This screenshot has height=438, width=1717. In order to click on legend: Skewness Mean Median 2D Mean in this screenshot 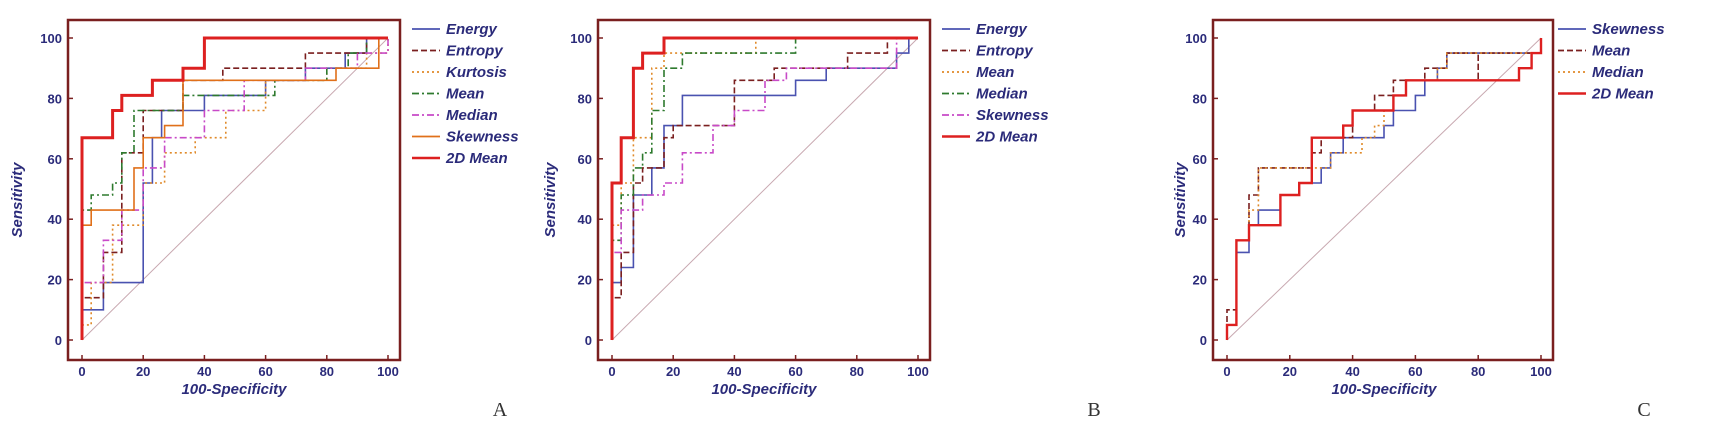, I will do `click(1611, 62)`.